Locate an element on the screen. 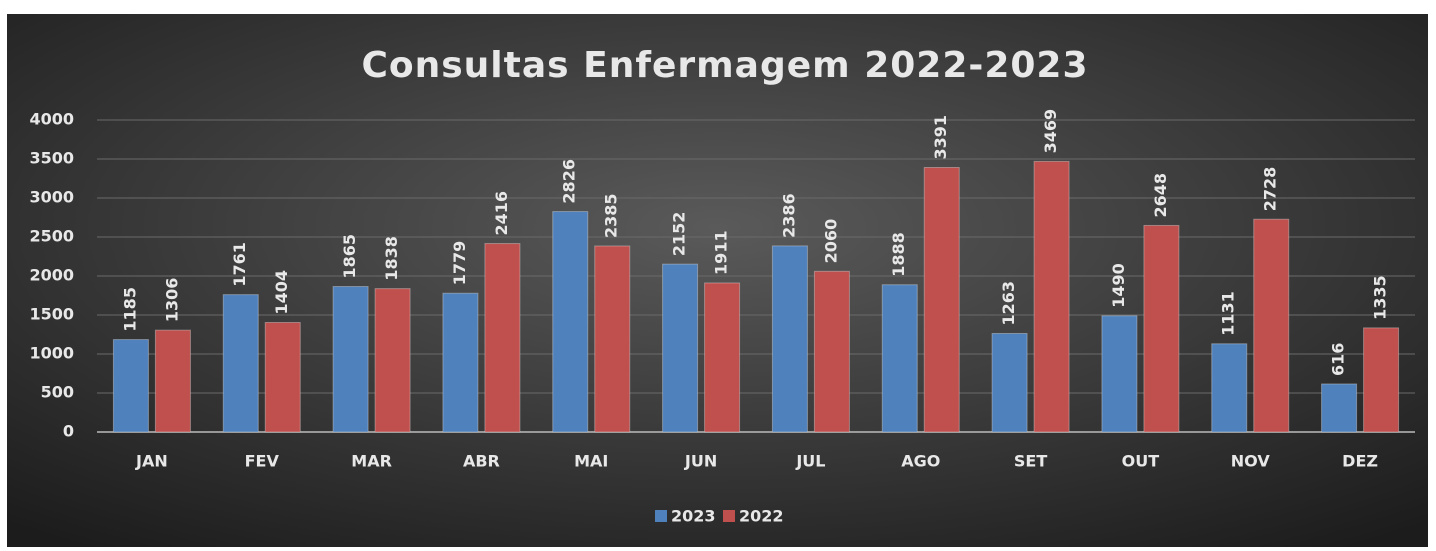 The width and height of the screenshot is (1436, 551). value-label: 1888 is located at coordinates (898, 254).